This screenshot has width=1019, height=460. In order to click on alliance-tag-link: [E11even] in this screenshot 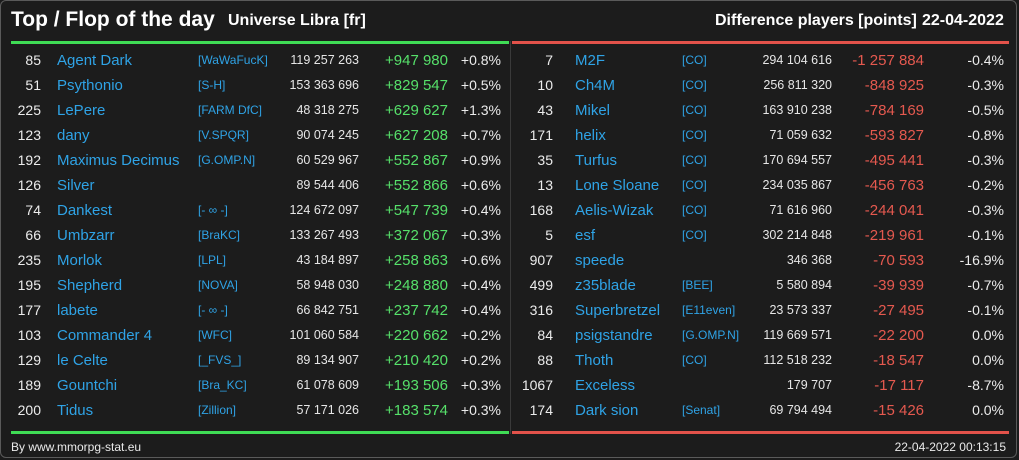, I will do `click(709, 310)`.